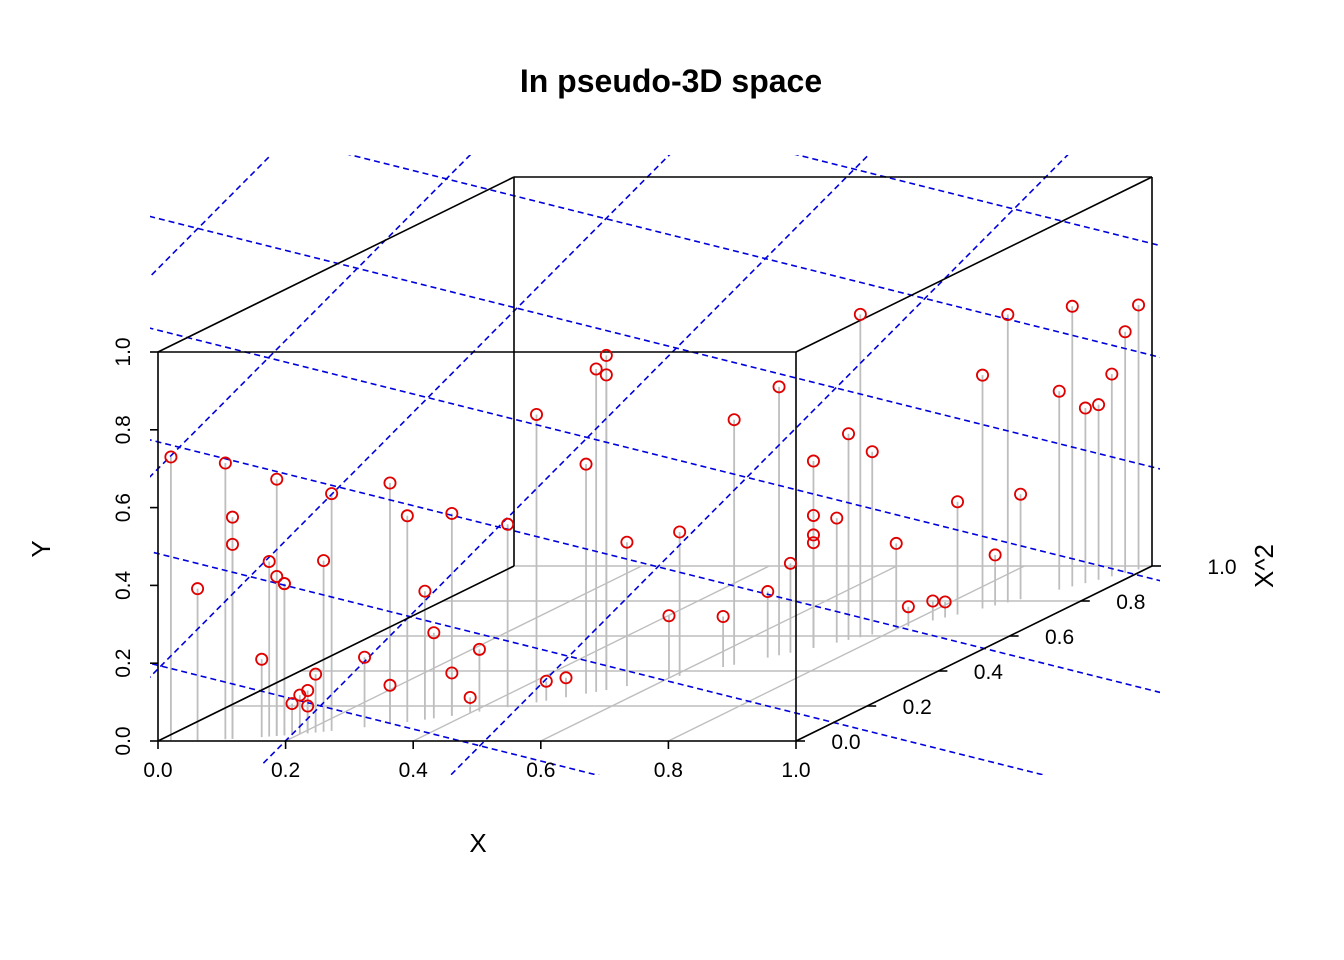 The height and width of the screenshot is (960, 1344). I want to click on chart-title: In pseudo-3D space, so click(671, 81).